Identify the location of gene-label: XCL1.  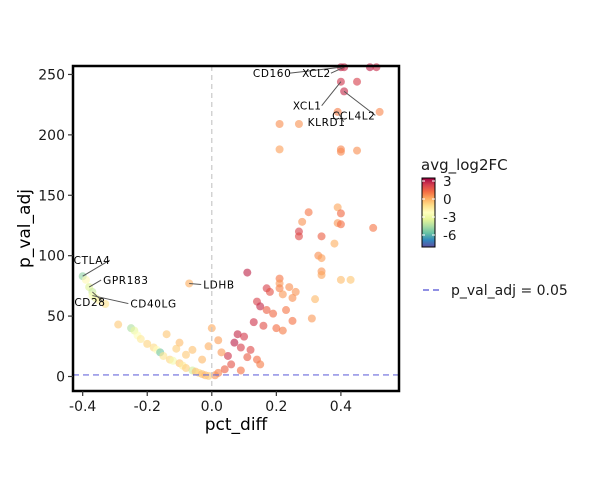
(307, 107).